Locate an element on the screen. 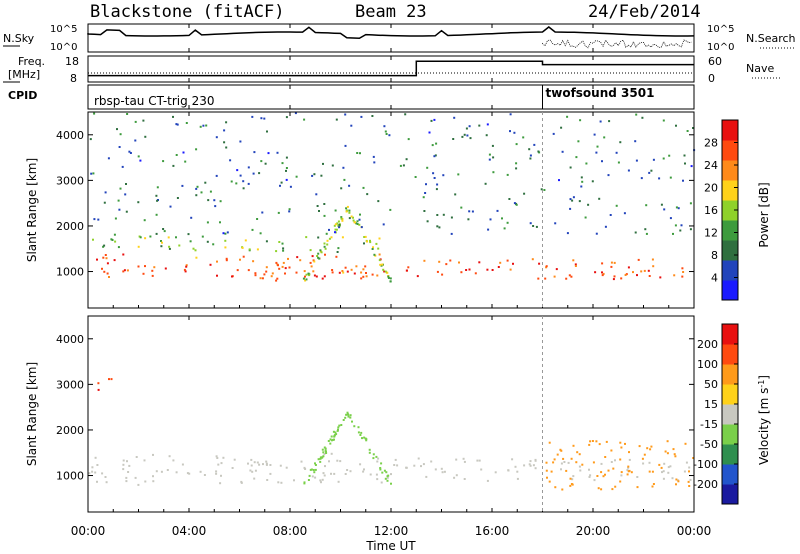 The height and width of the screenshot is (554, 800). nave-label: Nave is located at coordinates (760, 68).